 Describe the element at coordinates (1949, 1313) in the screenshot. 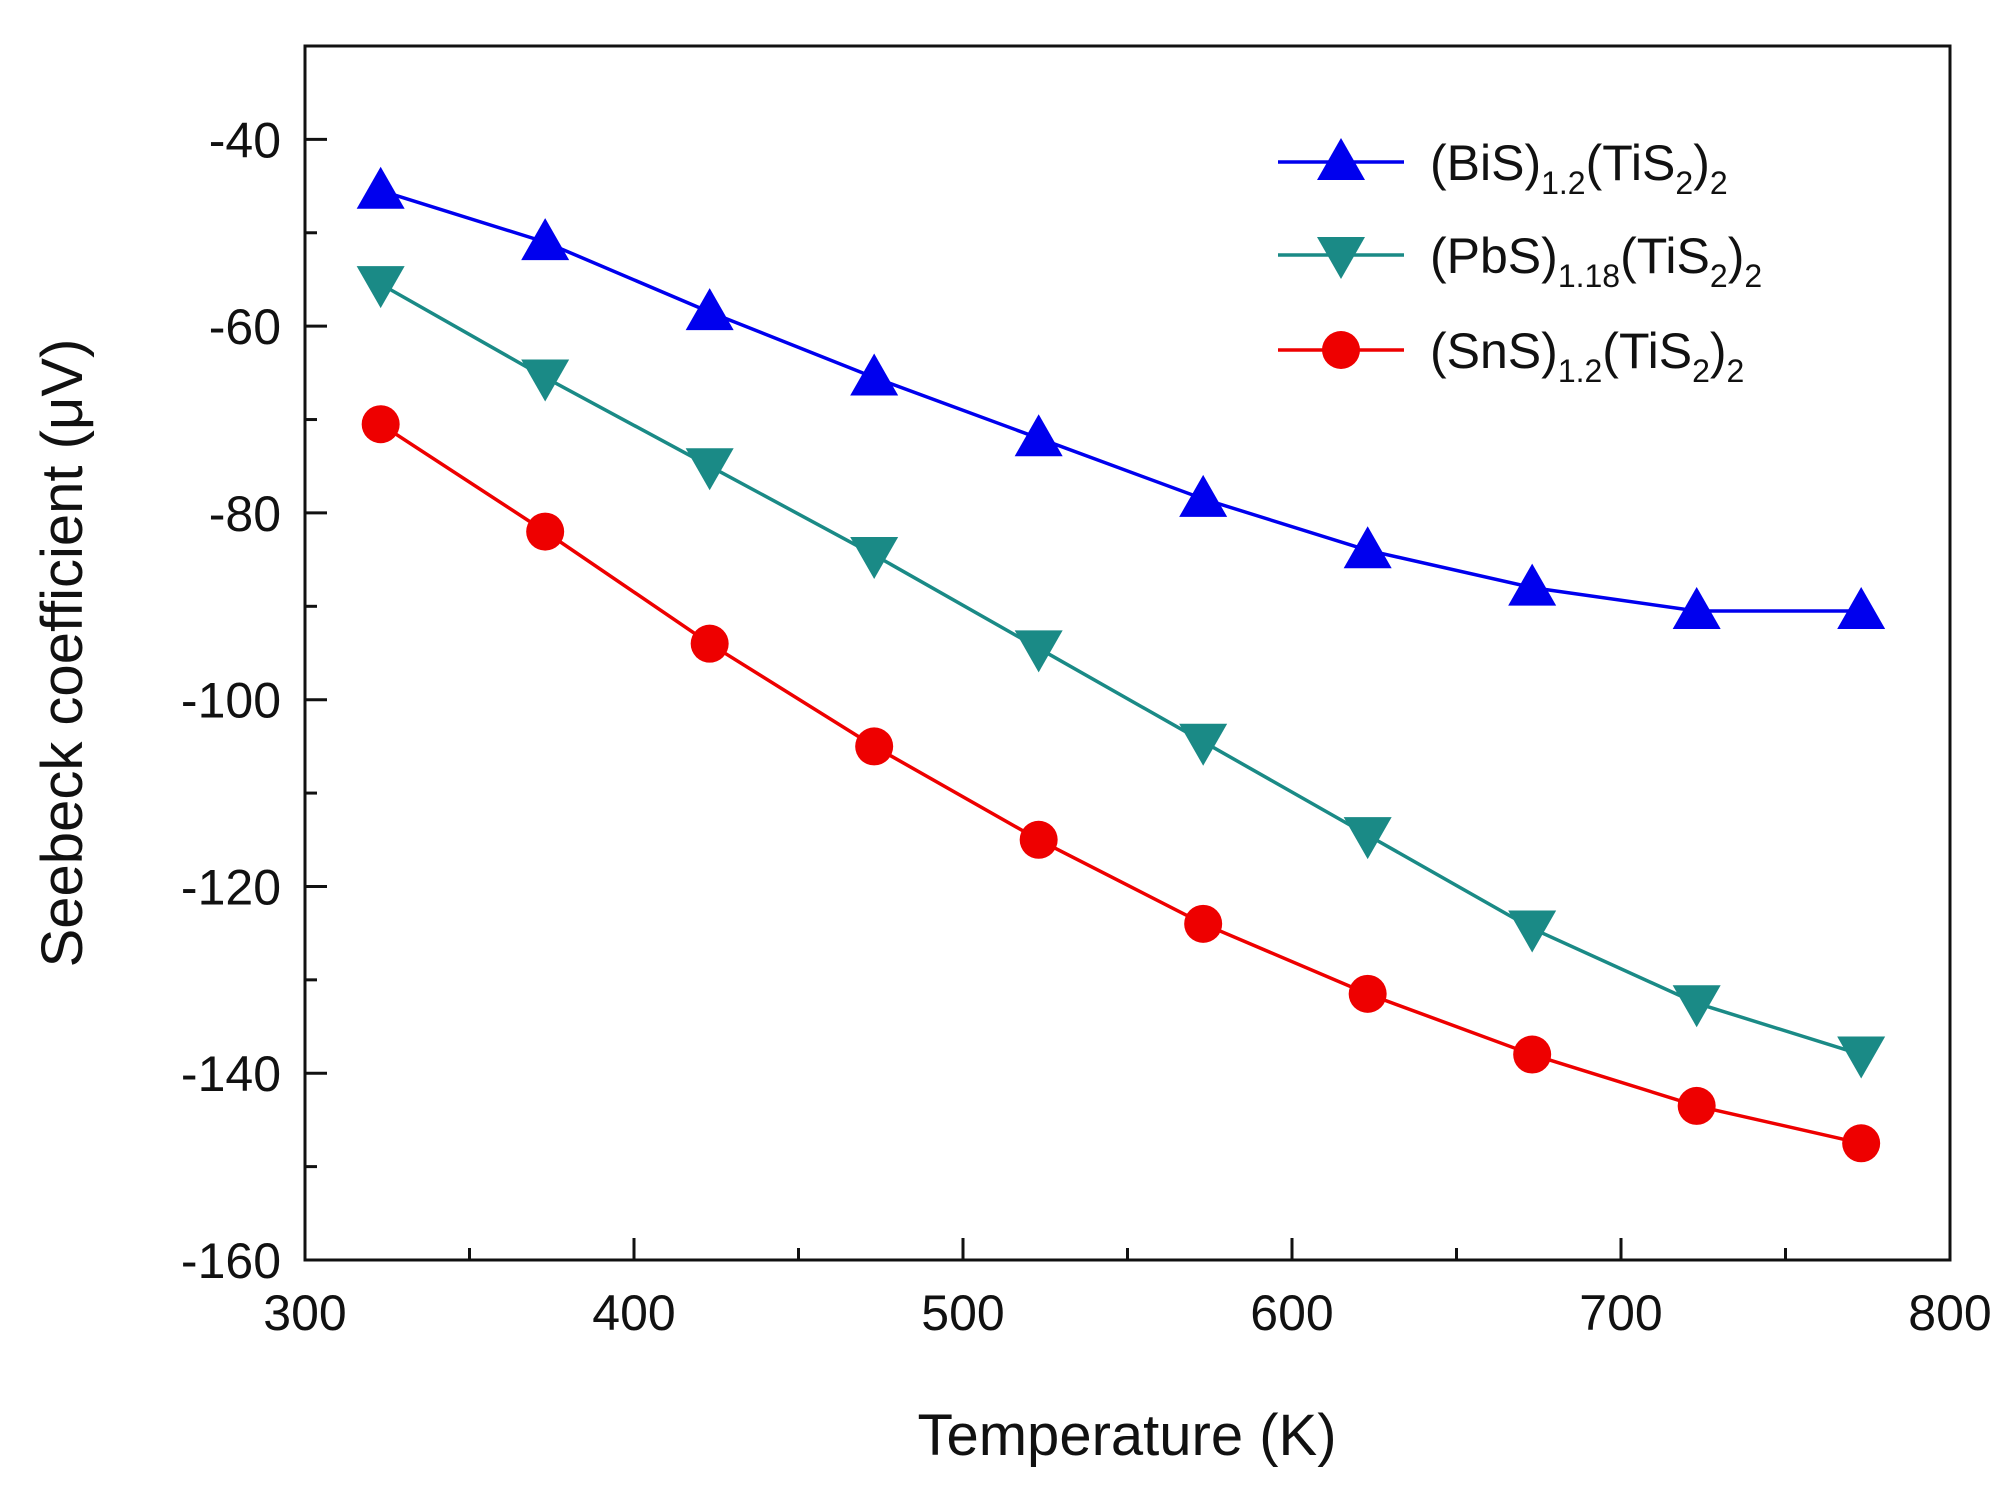

I see `x-tick-label: 800` at that location.